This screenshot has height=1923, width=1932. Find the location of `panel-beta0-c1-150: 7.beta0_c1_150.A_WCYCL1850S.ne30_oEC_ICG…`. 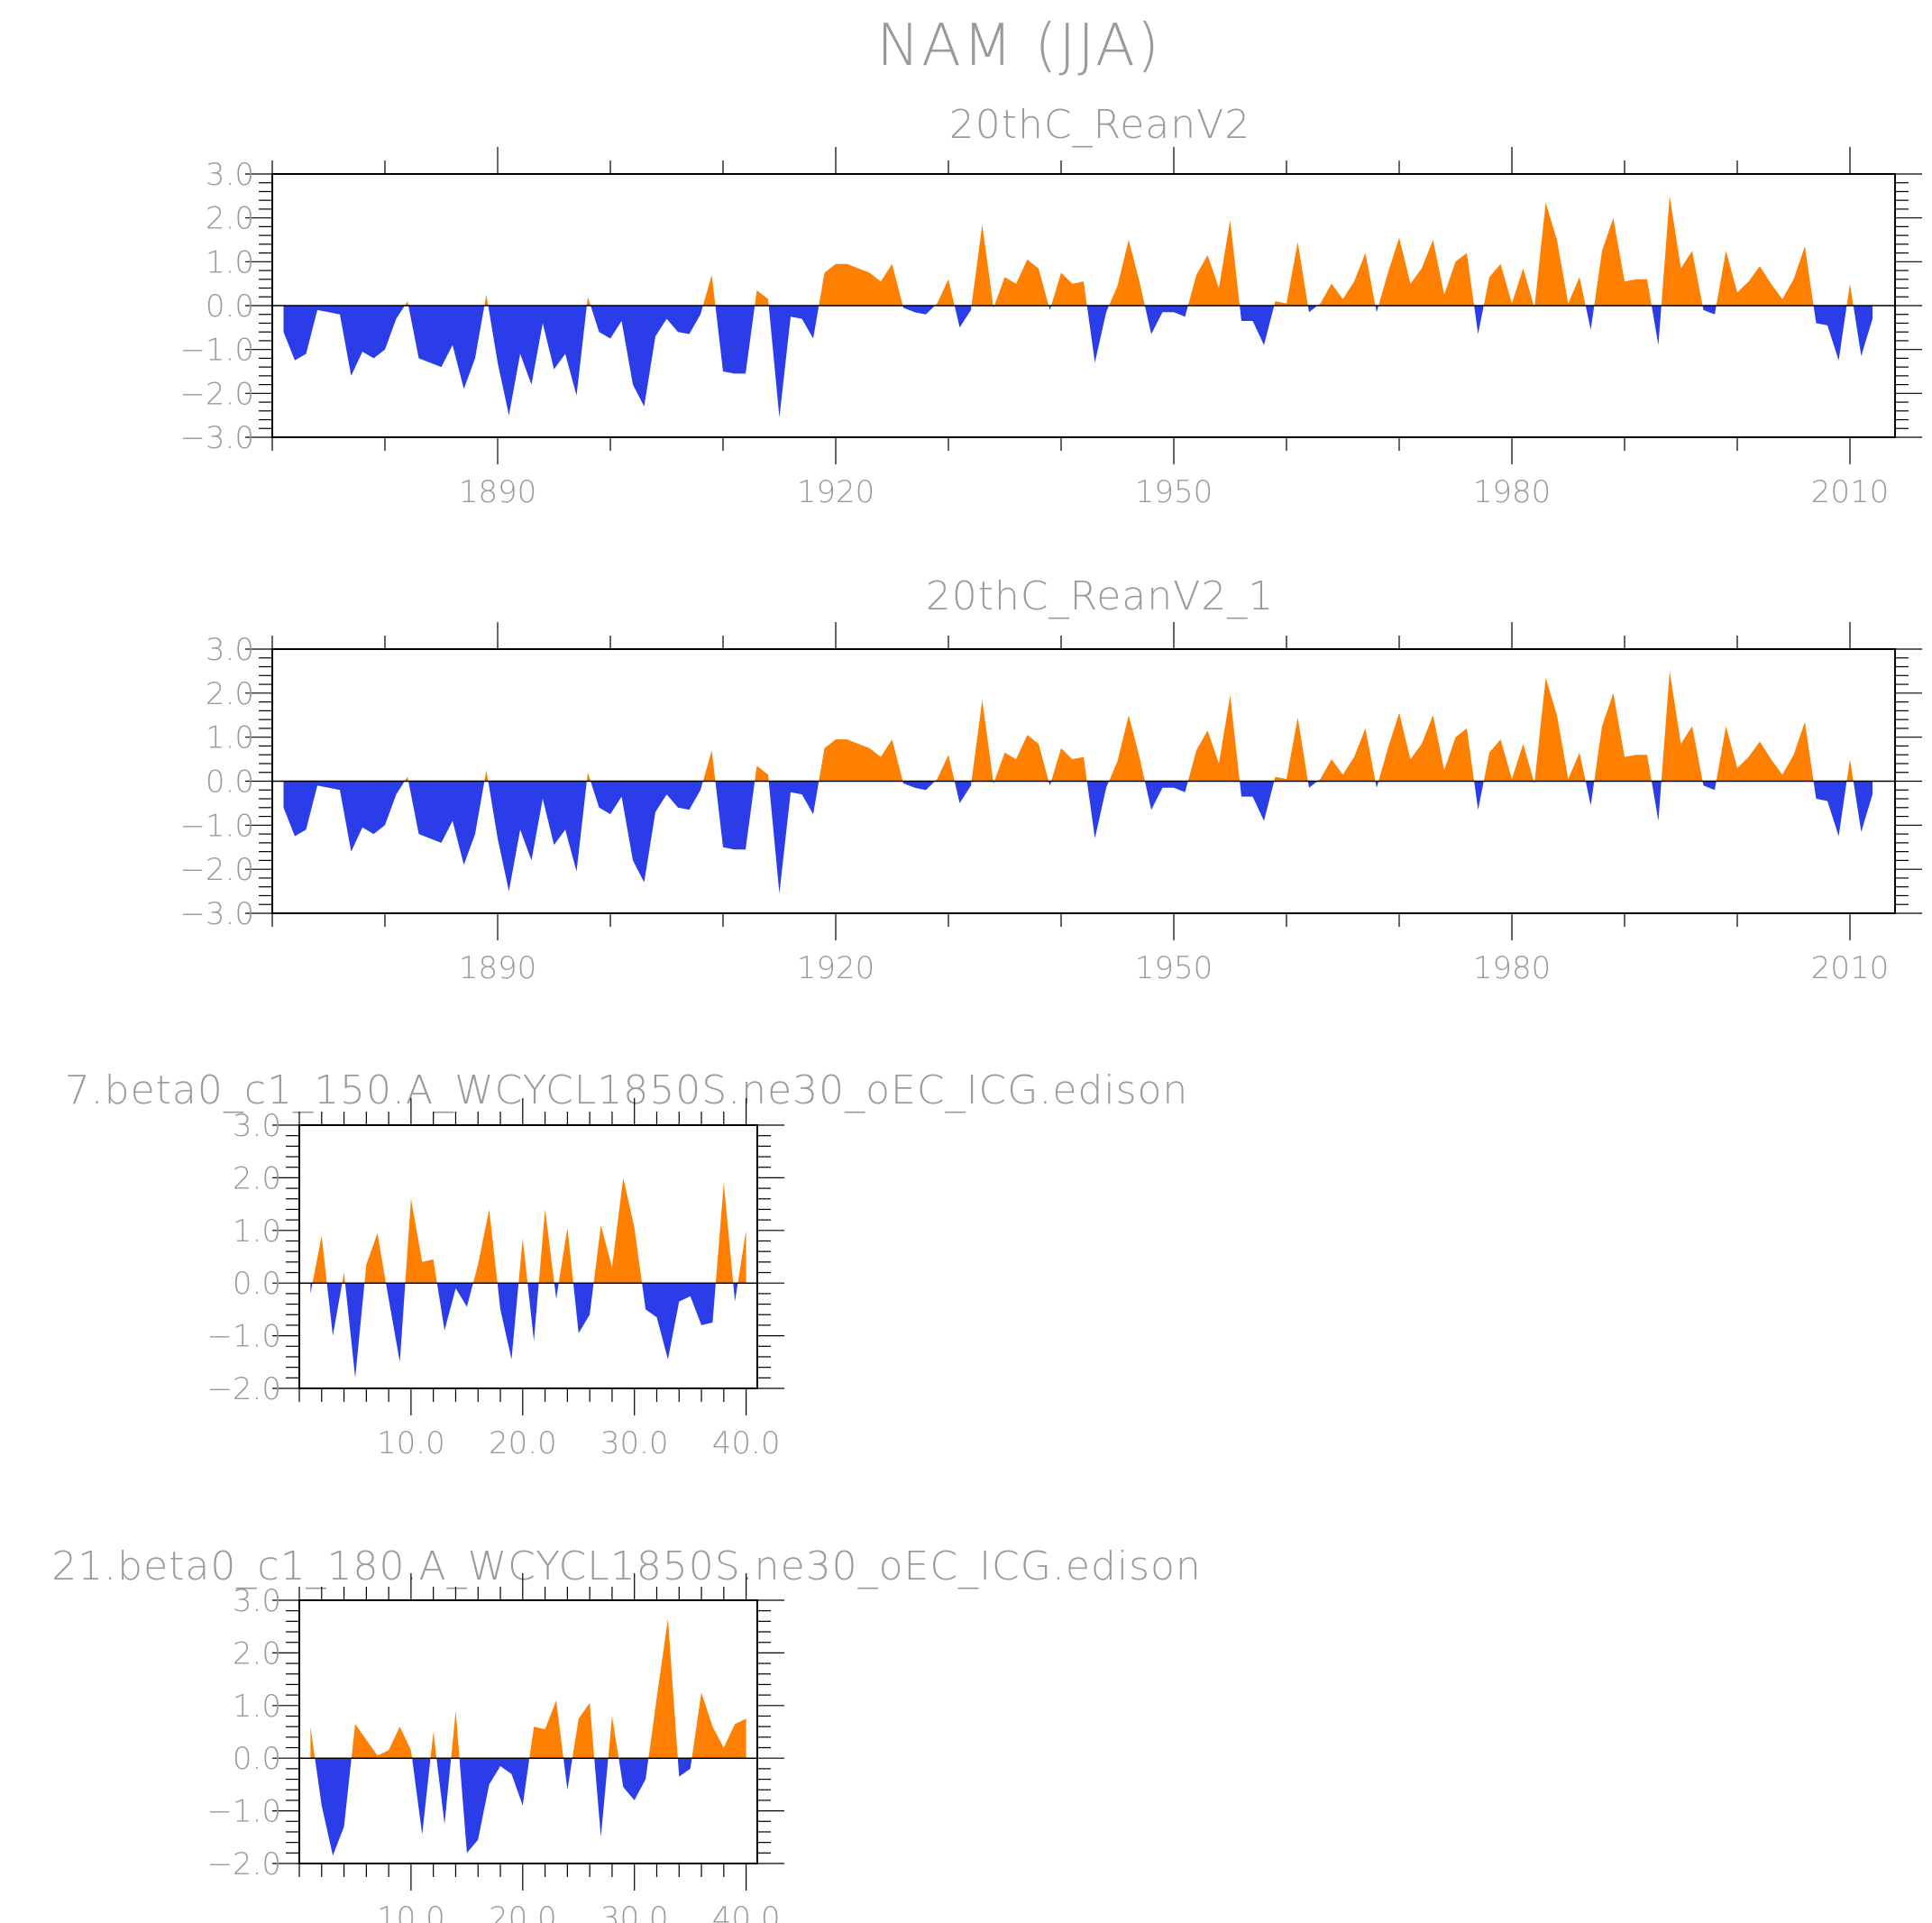

panel-beta0-c1-150: 7.beta0_c1_150.A_WCYCL1850S.ne30_oEC_ICG… is located at coordinates (627, 1264).